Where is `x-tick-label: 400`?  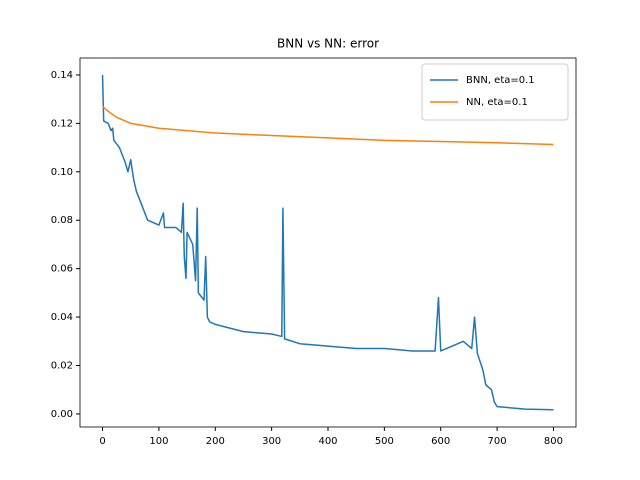
x-tick-label: 400 is located at coordinates (327, 441).